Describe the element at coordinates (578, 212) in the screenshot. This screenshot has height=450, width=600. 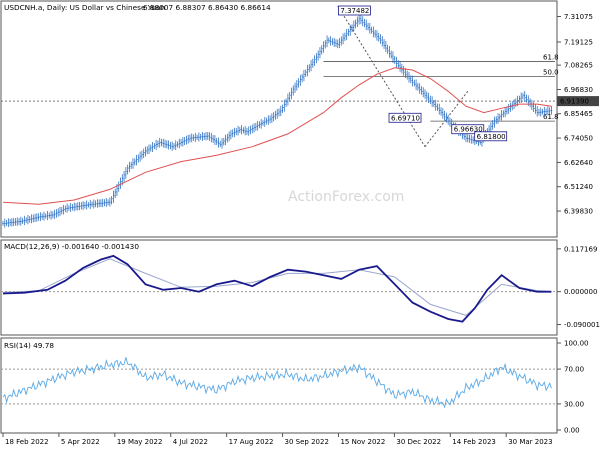
I see `price-y-tick-label: 6.39830` at that location.